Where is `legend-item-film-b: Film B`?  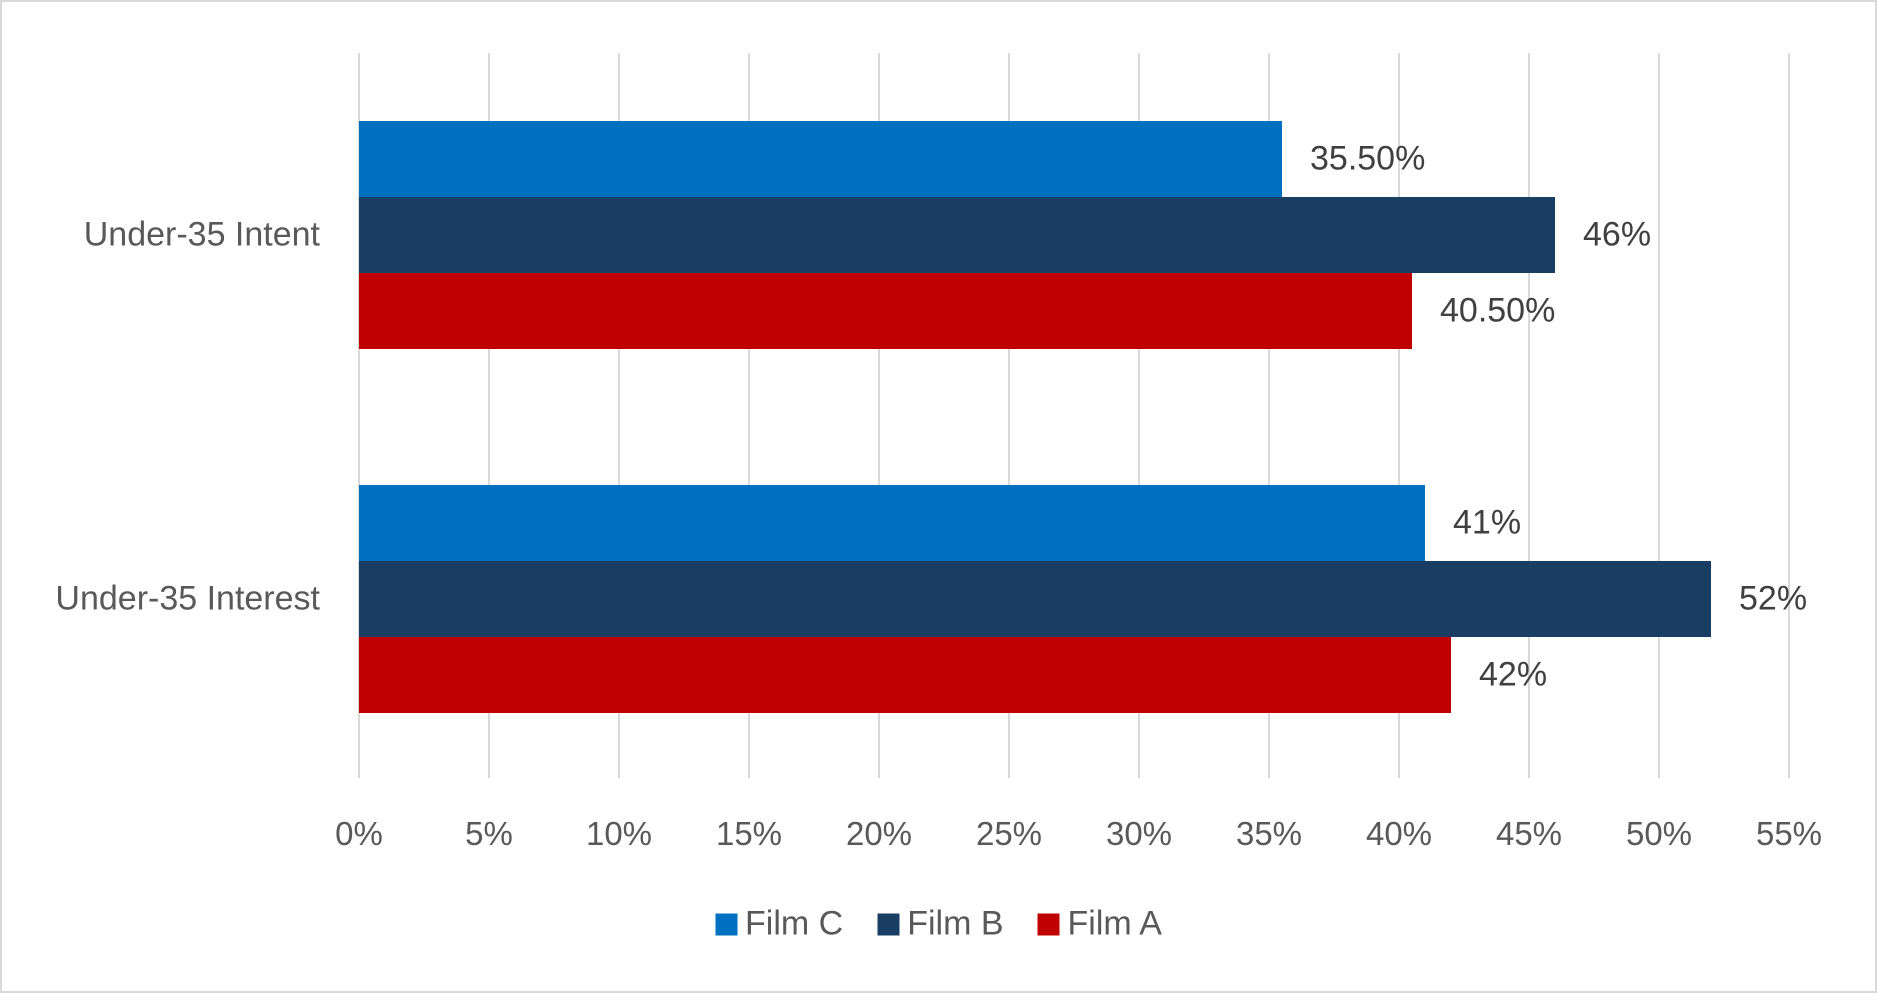
legend-item-film-b: Film B is located at coordinates (940, 924).